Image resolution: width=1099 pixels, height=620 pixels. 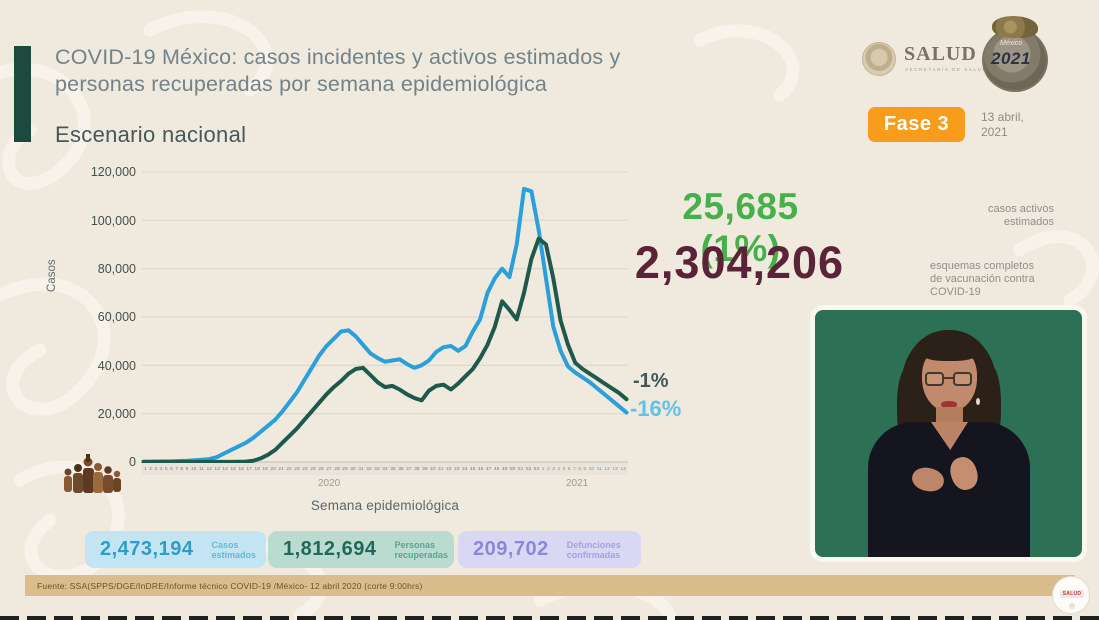 I want to click on week-tick: 14, so click(x=225, y=469).